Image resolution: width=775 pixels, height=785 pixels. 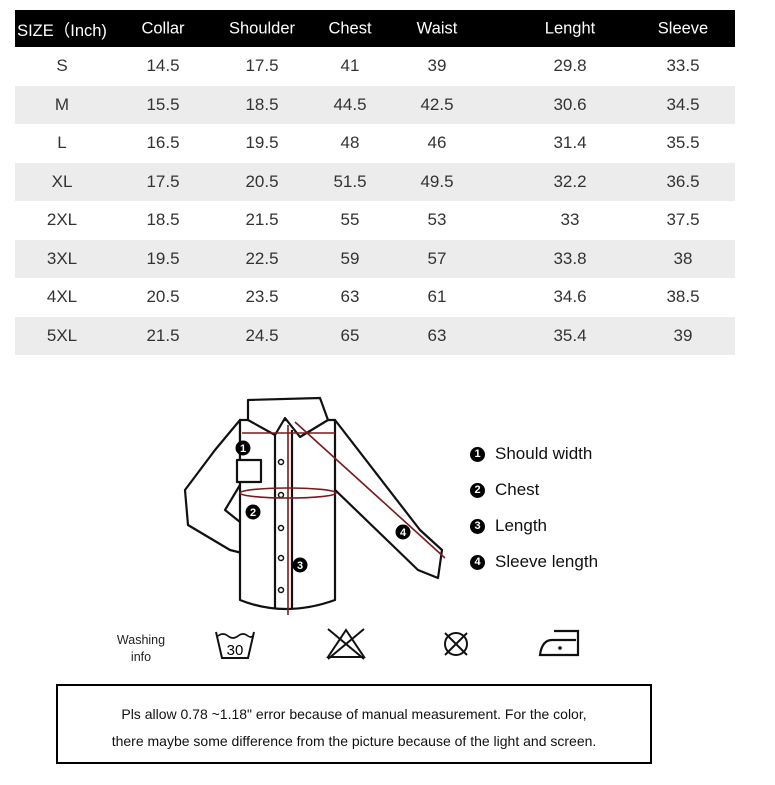 What do you see at coordinates (262, 258) in the screenshot?
I see `table-cell: 22.5` at bounding box center [262, 258].